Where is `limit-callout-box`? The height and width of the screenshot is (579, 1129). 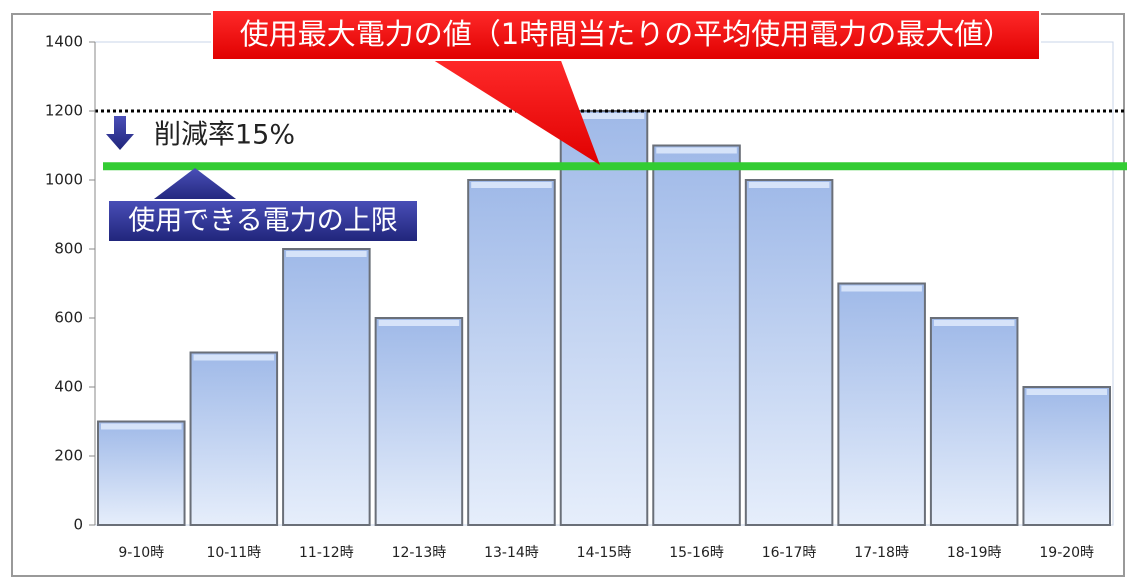
limit-callout-box is located at coordinates (263, 221).